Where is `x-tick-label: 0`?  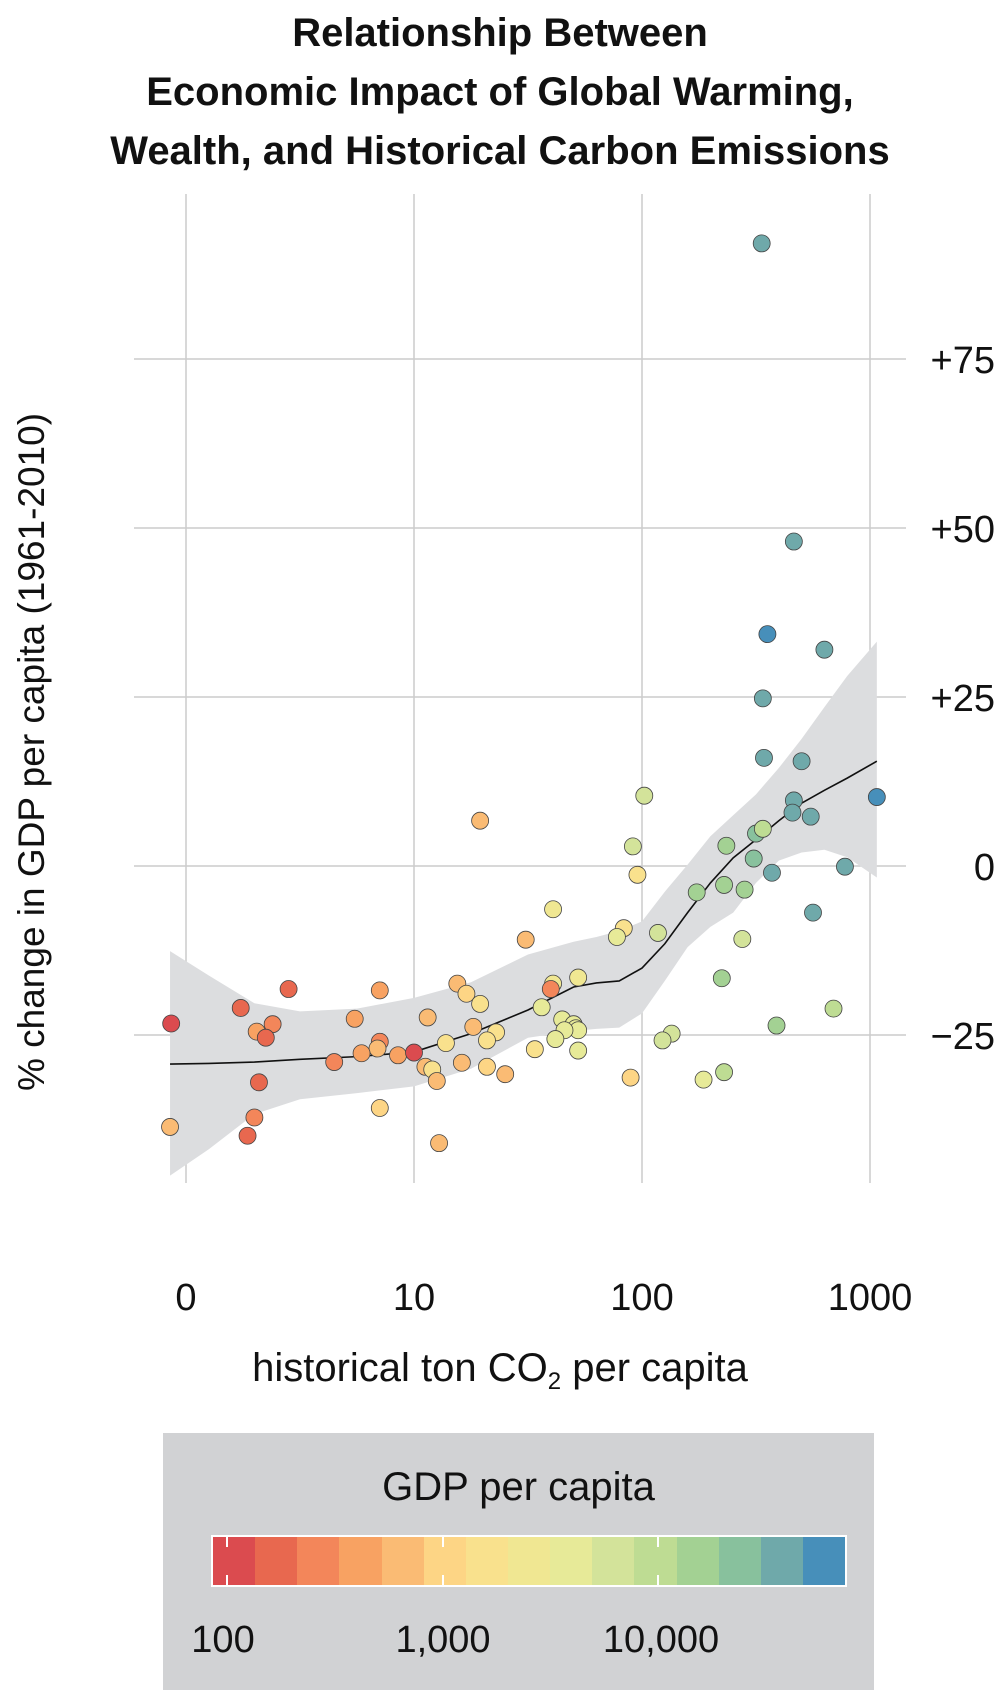
x-tick-label: 0 is located at coordinates (185, 1298).